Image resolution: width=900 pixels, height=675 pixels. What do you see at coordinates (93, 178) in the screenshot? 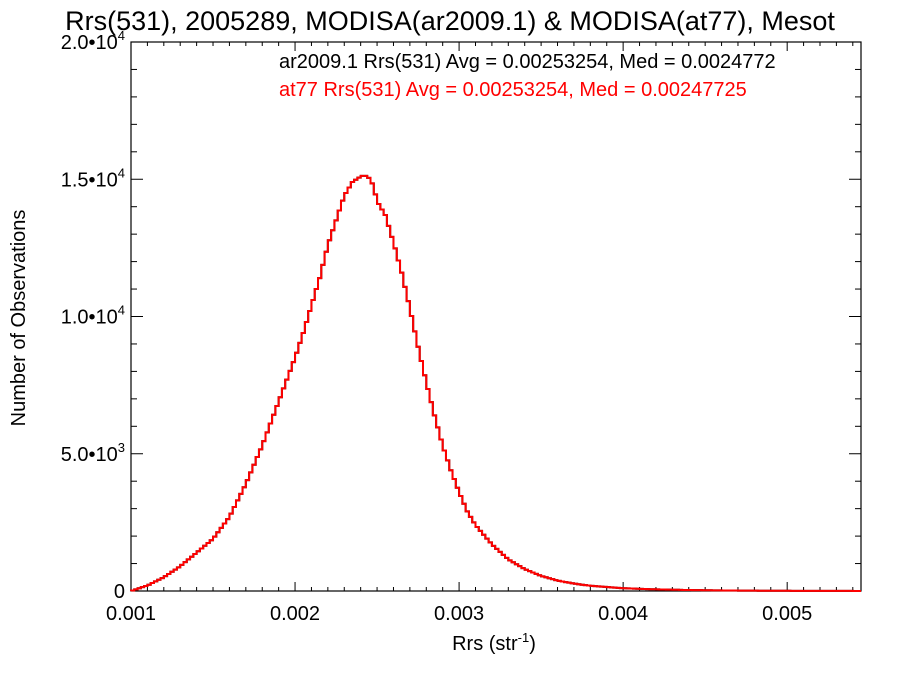
I see `y-tick-label: 1.5•104` at bounding box center [93, 178].